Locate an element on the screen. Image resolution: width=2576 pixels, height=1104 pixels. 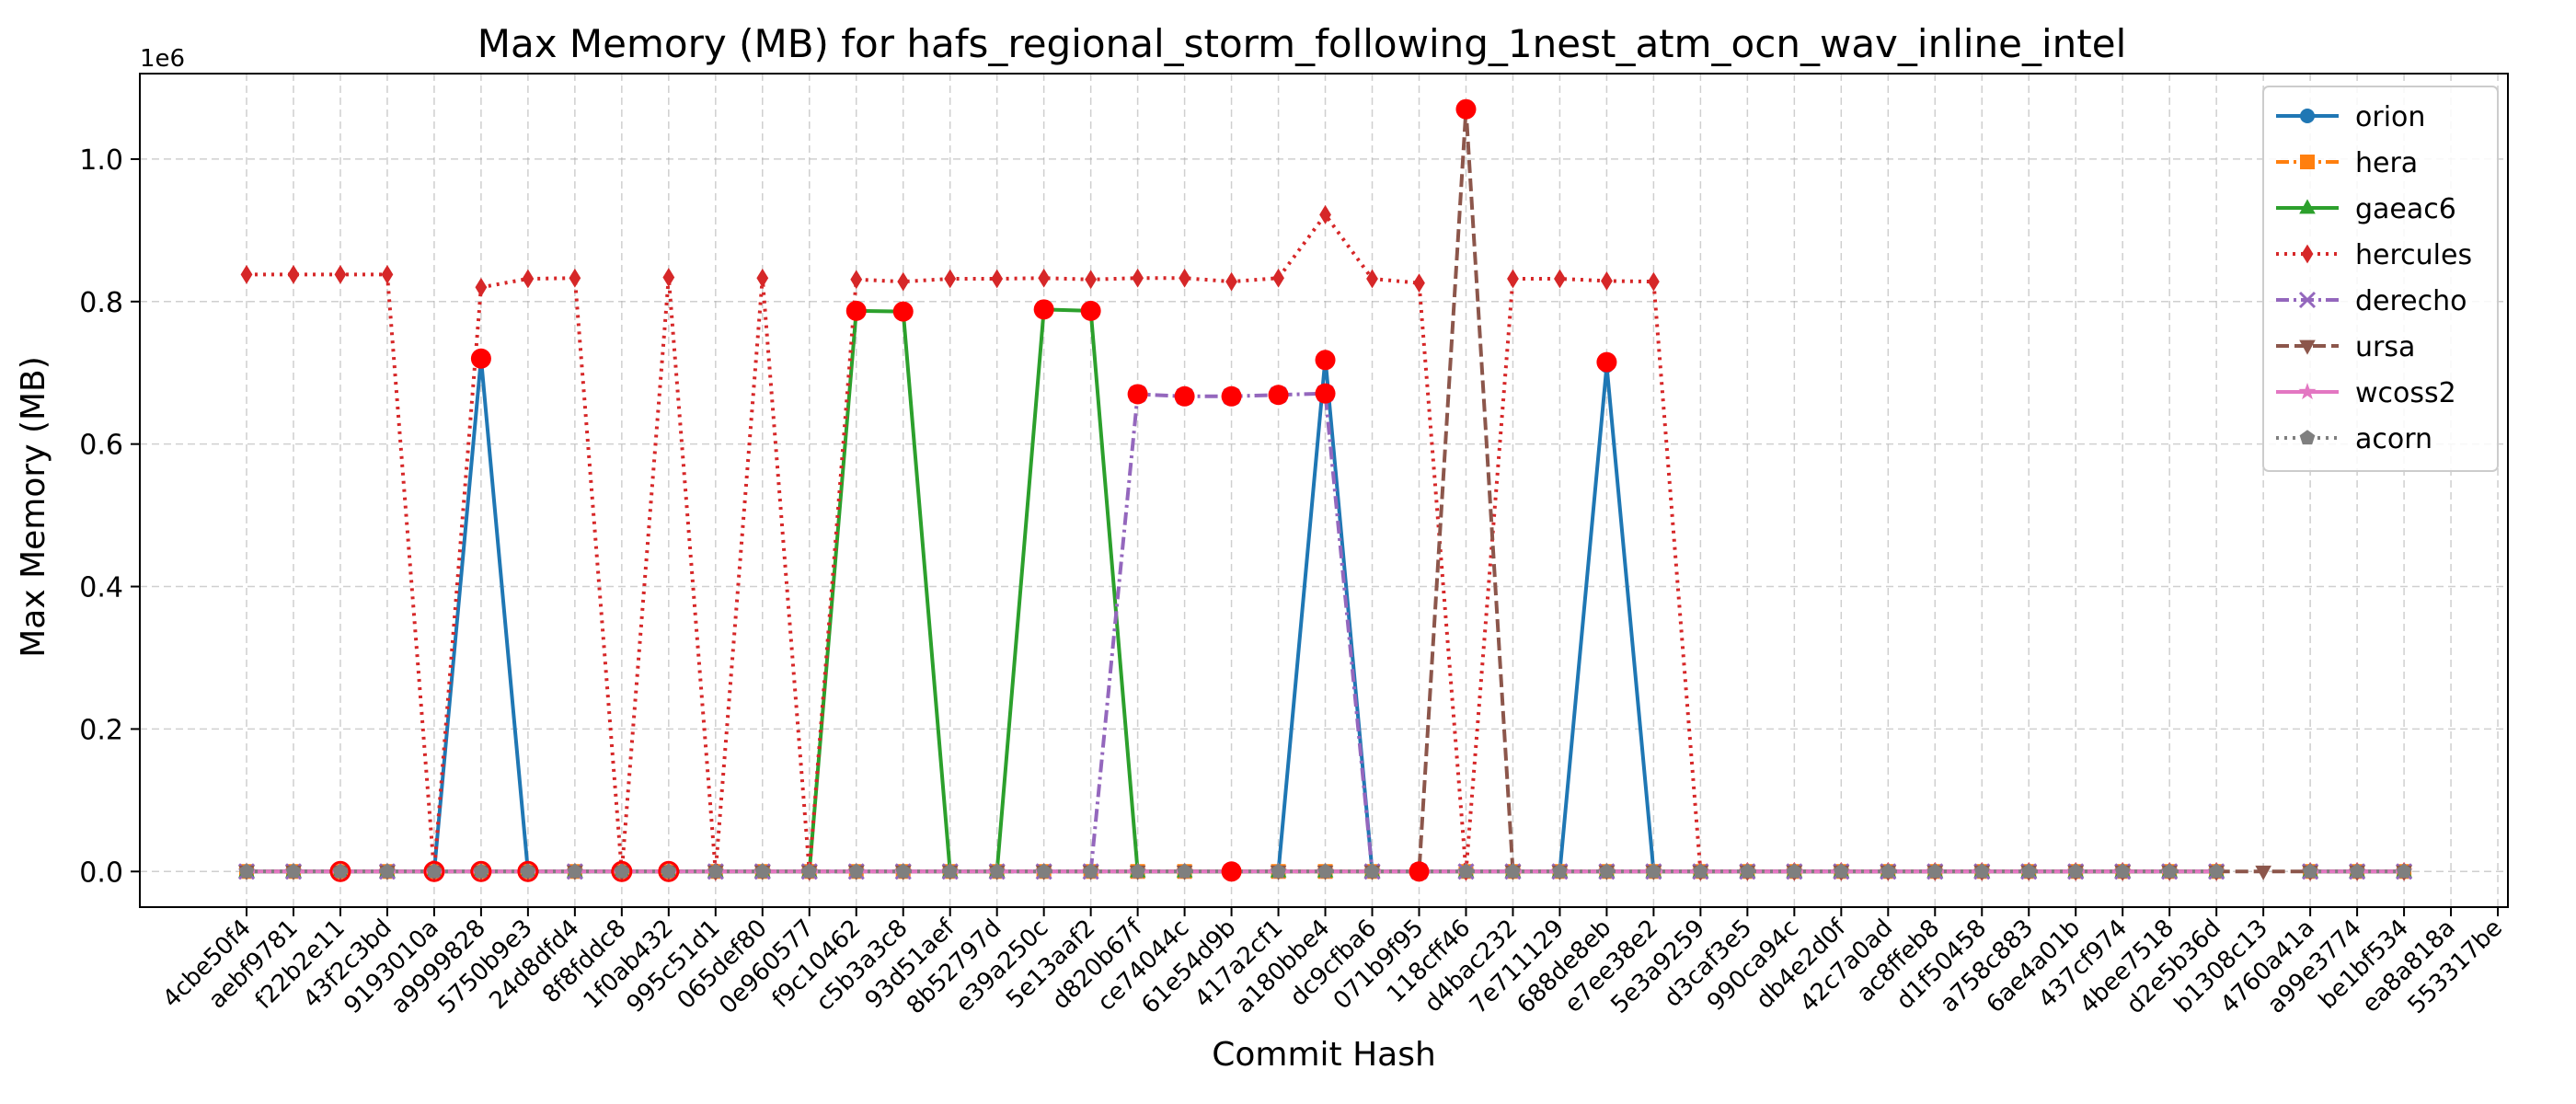
legend-label: hercules is located at coordinates (2413, 255).